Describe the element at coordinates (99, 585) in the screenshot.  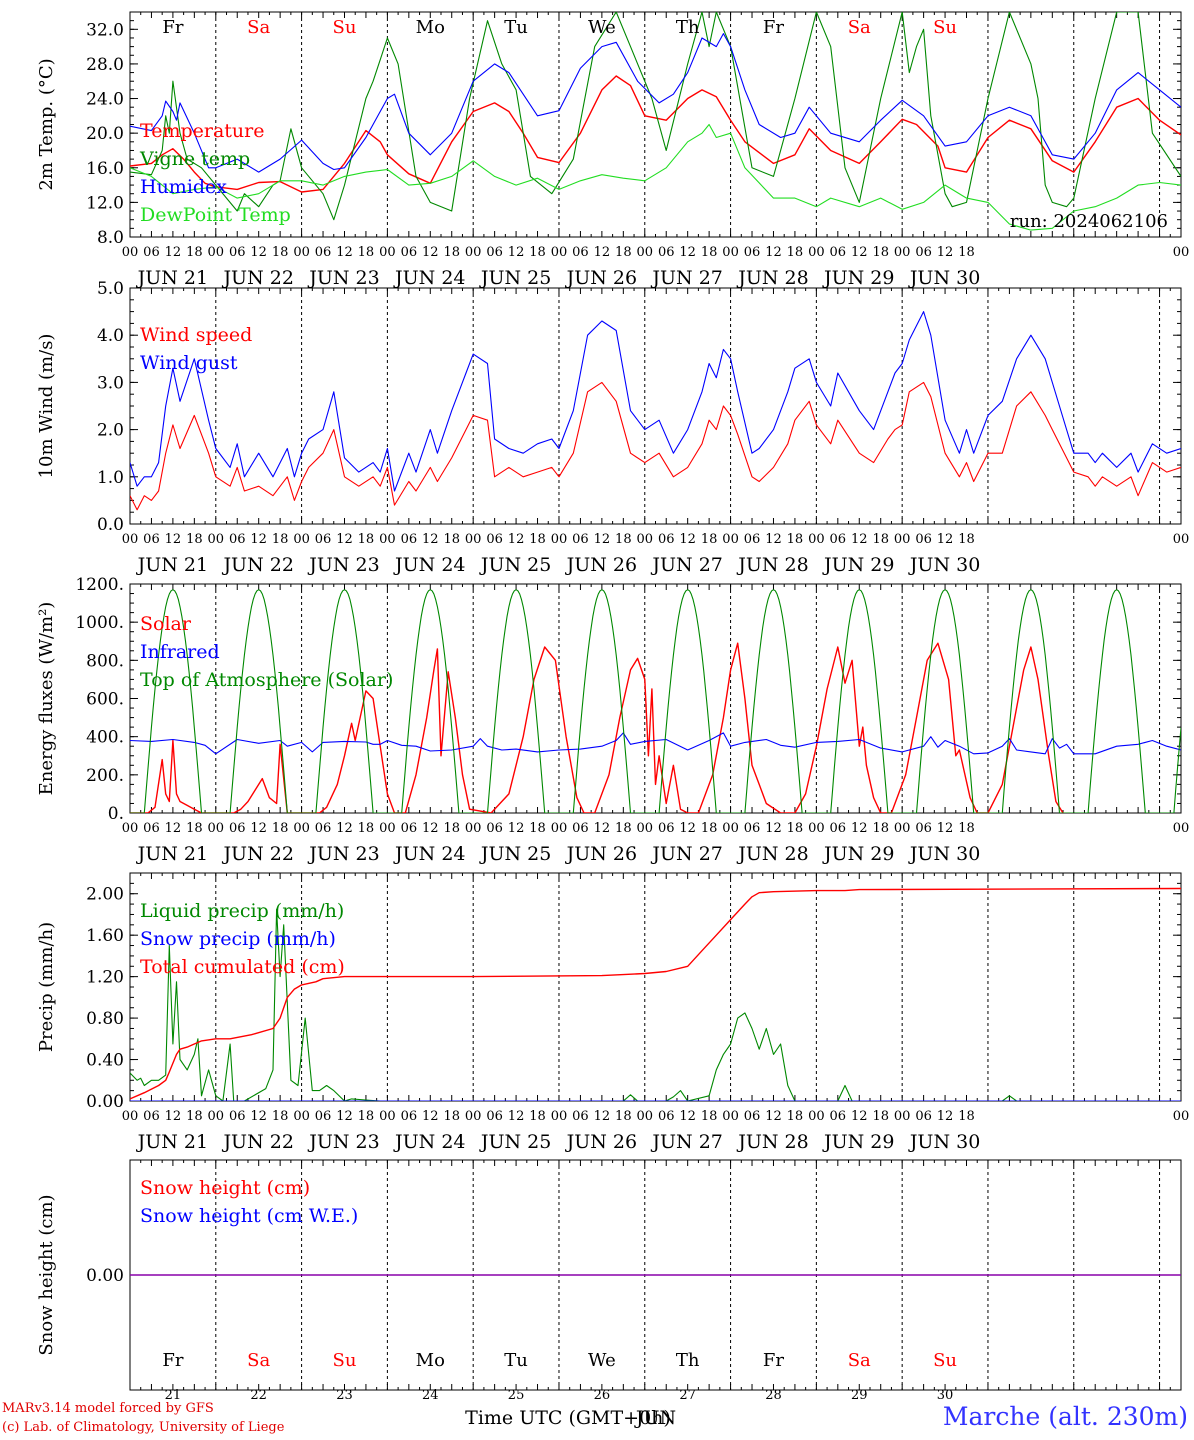
I see `y-tick-label: 1200.` at that location.